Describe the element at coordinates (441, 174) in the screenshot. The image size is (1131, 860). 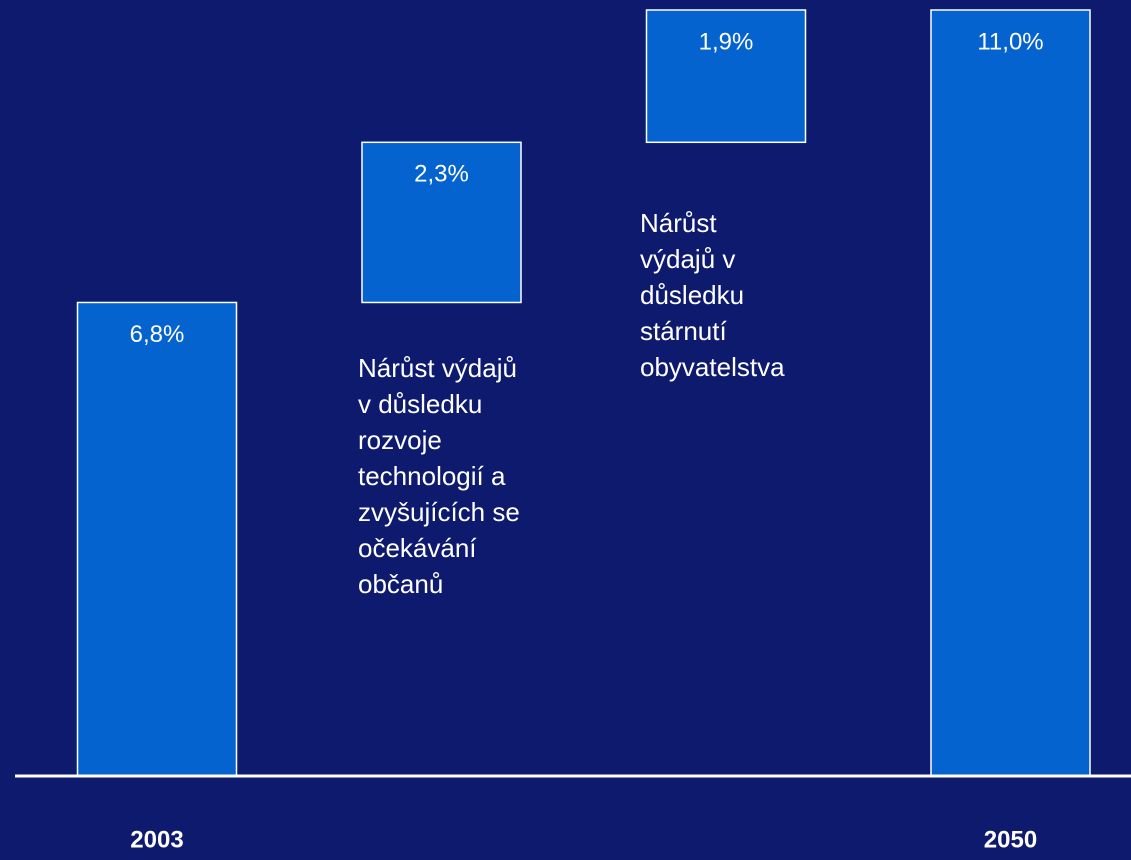
I see `value-label: 2,3%` at that location.